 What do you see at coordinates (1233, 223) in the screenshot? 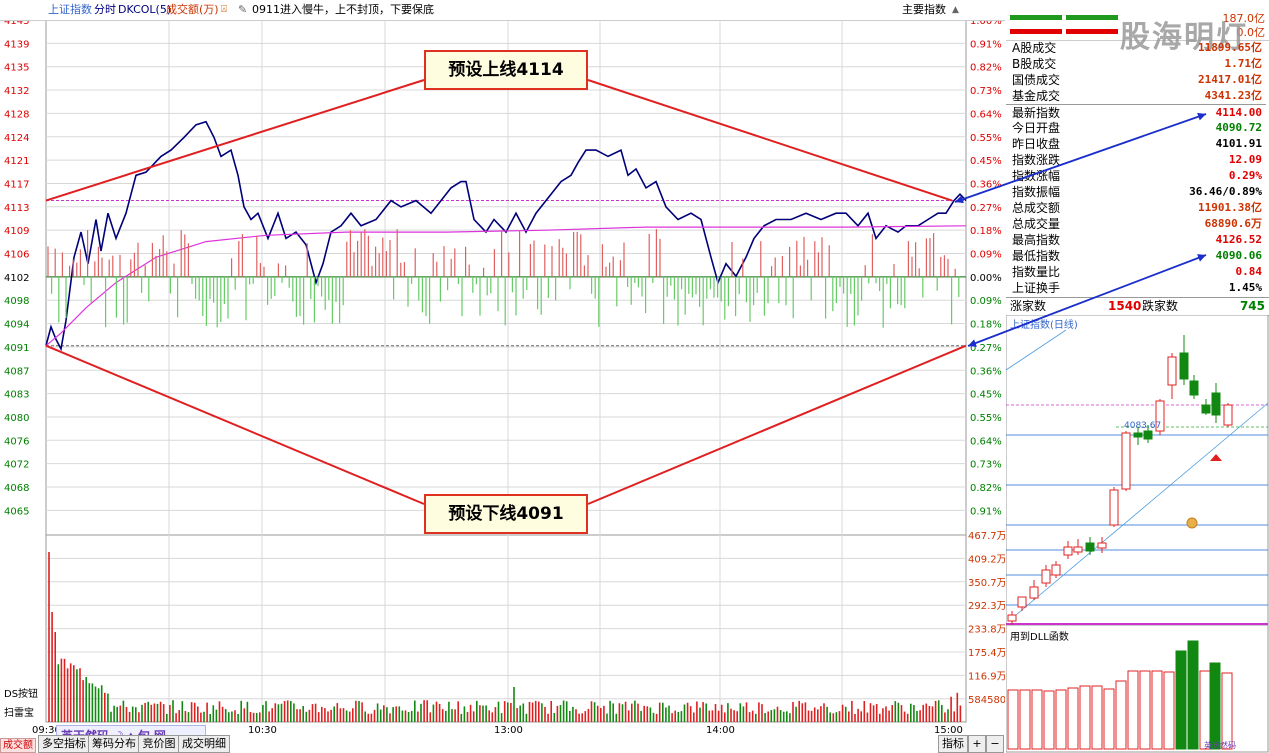
I see `quote-value: 68890.6万` at bounding box center [1233, 223].